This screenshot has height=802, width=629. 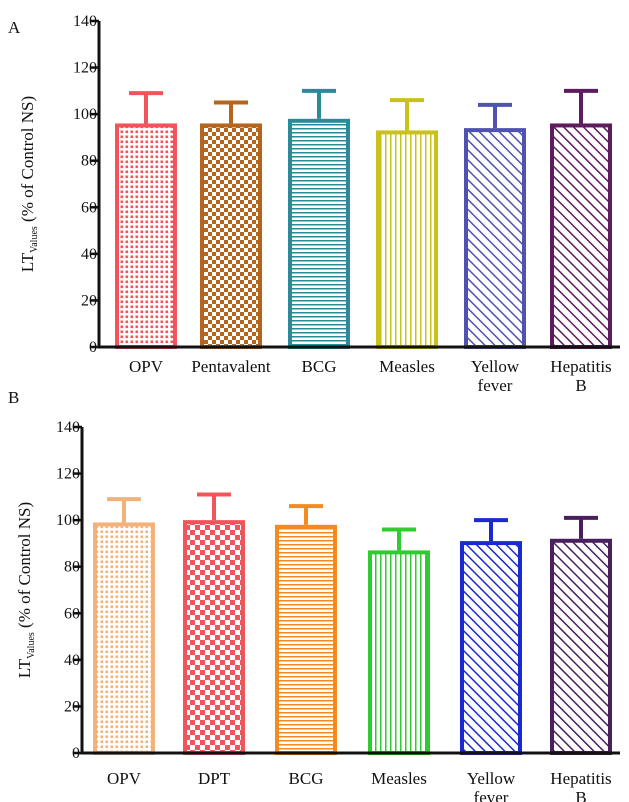 I want to click on x-tick-label: Pentavalent, so click(x=231, y=366).